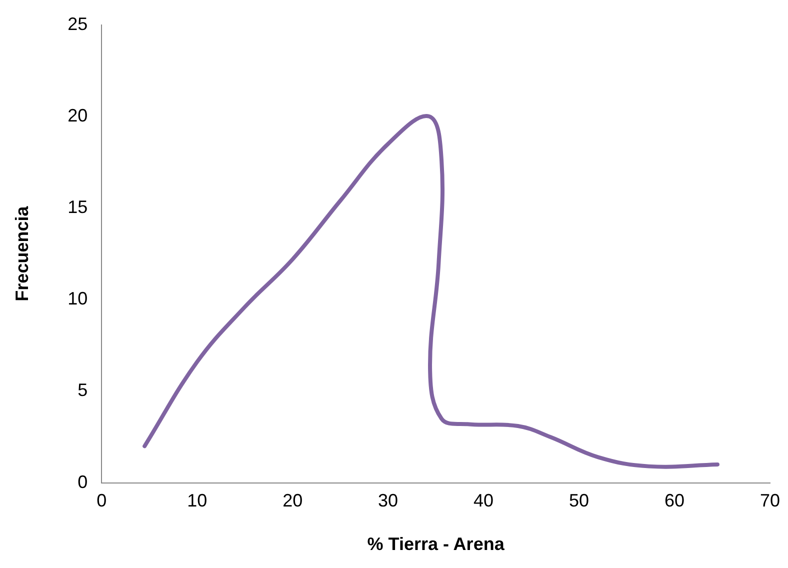  Describe the element at coordinates (674, 500) in the screenshot. I see `x-tick-label: 60` at that location.